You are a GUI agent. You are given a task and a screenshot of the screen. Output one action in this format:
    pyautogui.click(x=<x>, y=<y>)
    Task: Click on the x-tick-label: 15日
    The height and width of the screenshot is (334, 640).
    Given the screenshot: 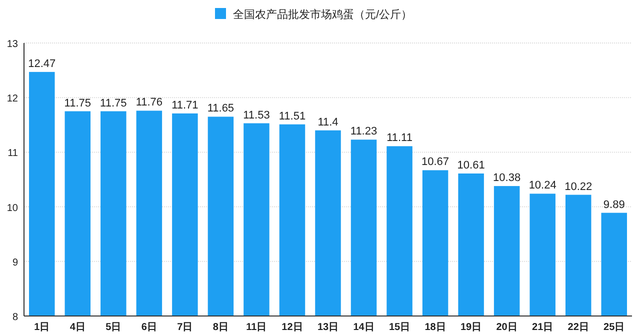 What is the action you would take?
    pyautogui.click(x=399, y=327)
    